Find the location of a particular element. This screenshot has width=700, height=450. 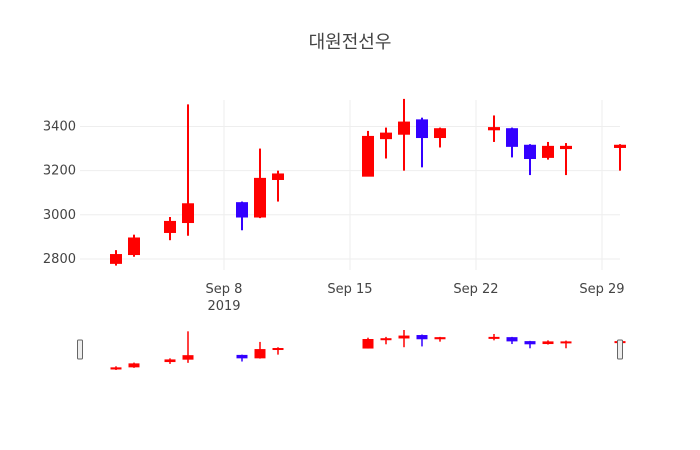

slider-background is located at coordinates (350, 350).